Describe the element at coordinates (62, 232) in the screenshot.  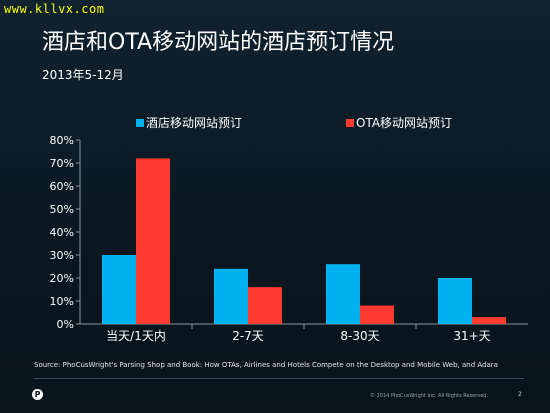
I see `y-tick-label: 40%` at that location.